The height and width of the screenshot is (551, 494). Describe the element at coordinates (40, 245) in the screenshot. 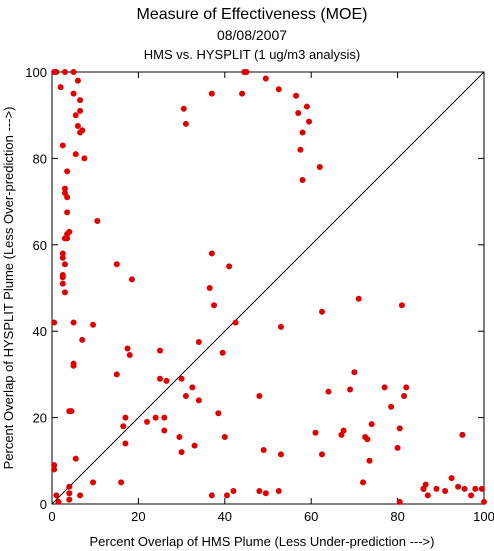

I see `y-tick-label: 60` at that location.